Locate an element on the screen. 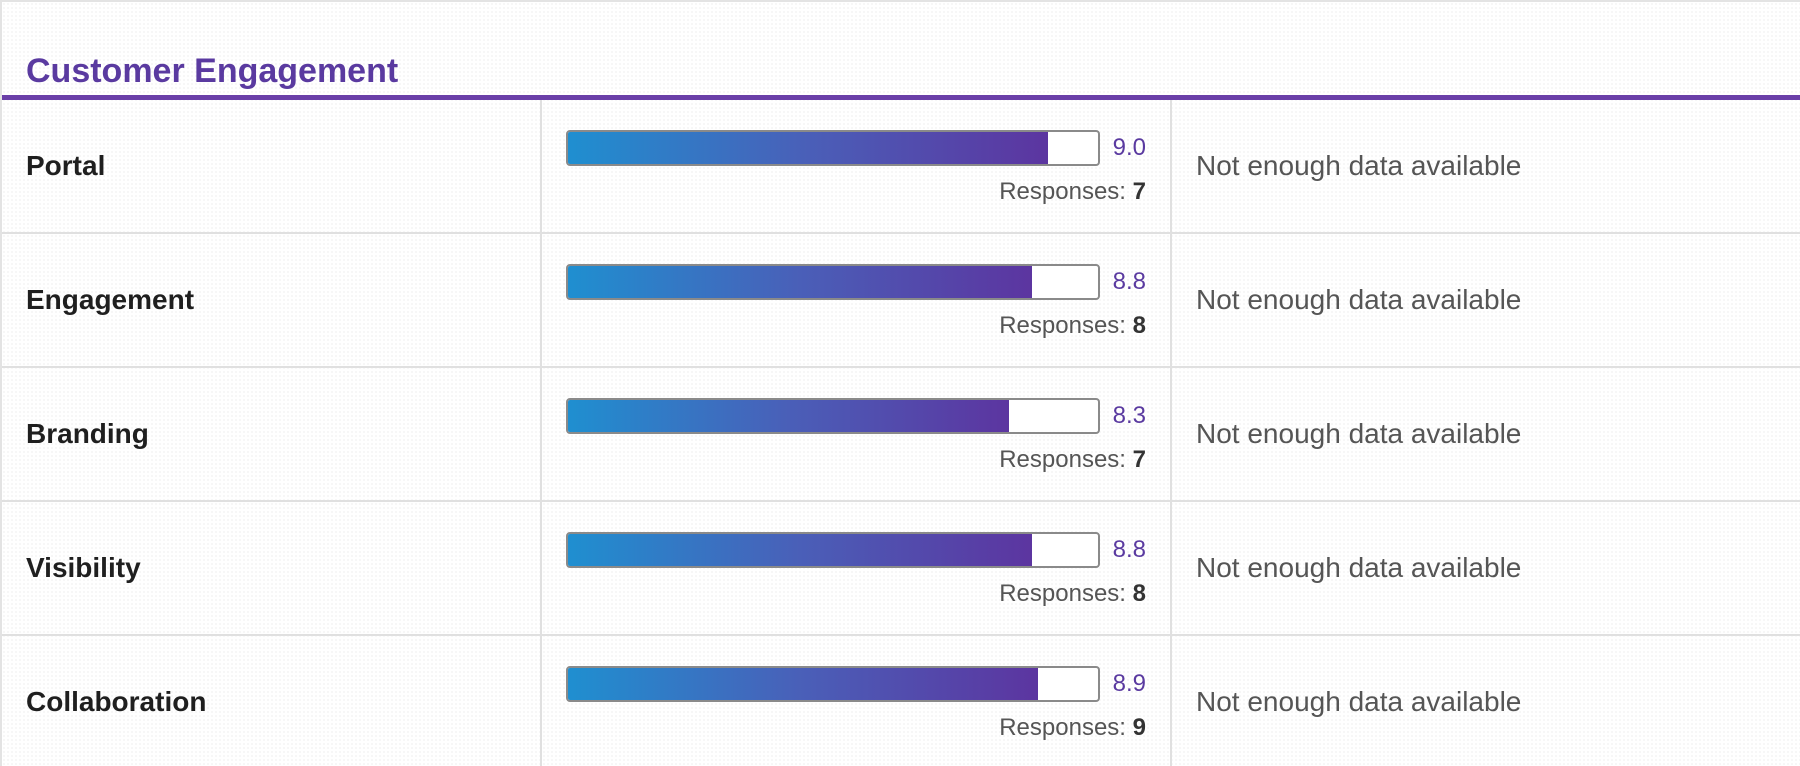 Image resolution: width=1800 pixels, height=766 pixels. score-cell: 8.3 Responses: 7 is located at coordinates (857, 434).